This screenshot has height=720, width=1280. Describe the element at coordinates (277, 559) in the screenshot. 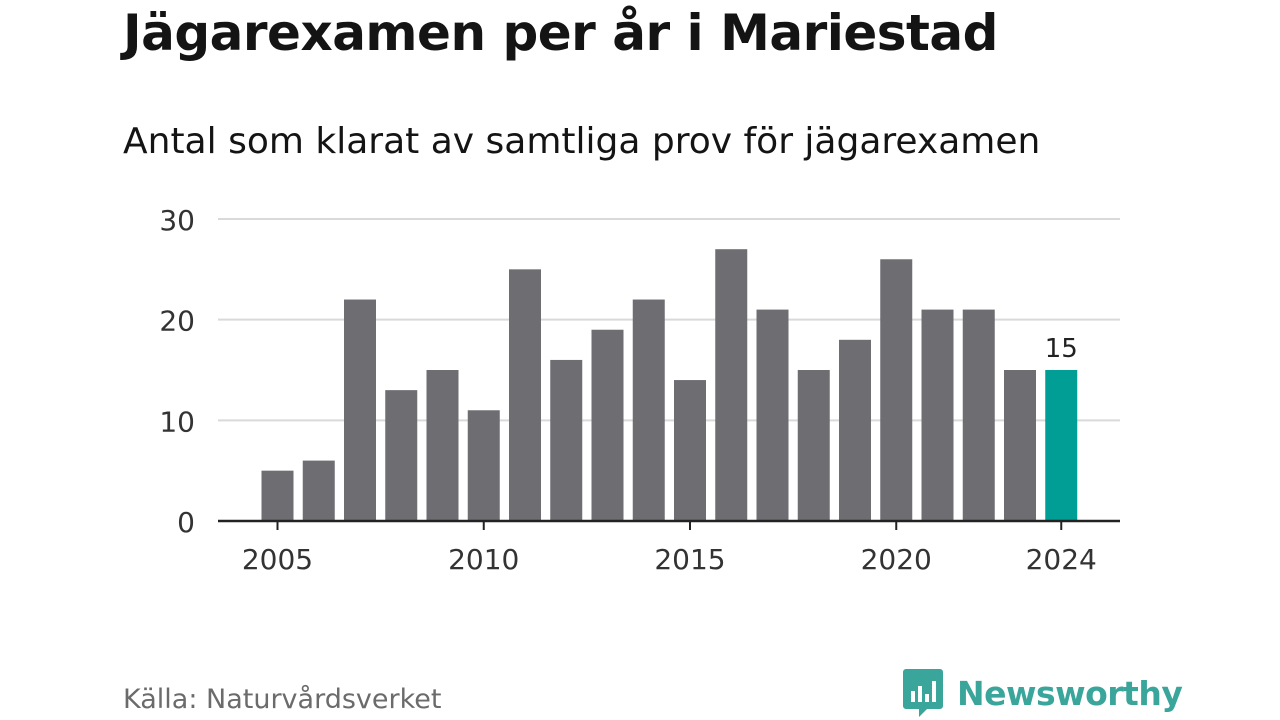

I see `x-tick-label: 2005` at that location.